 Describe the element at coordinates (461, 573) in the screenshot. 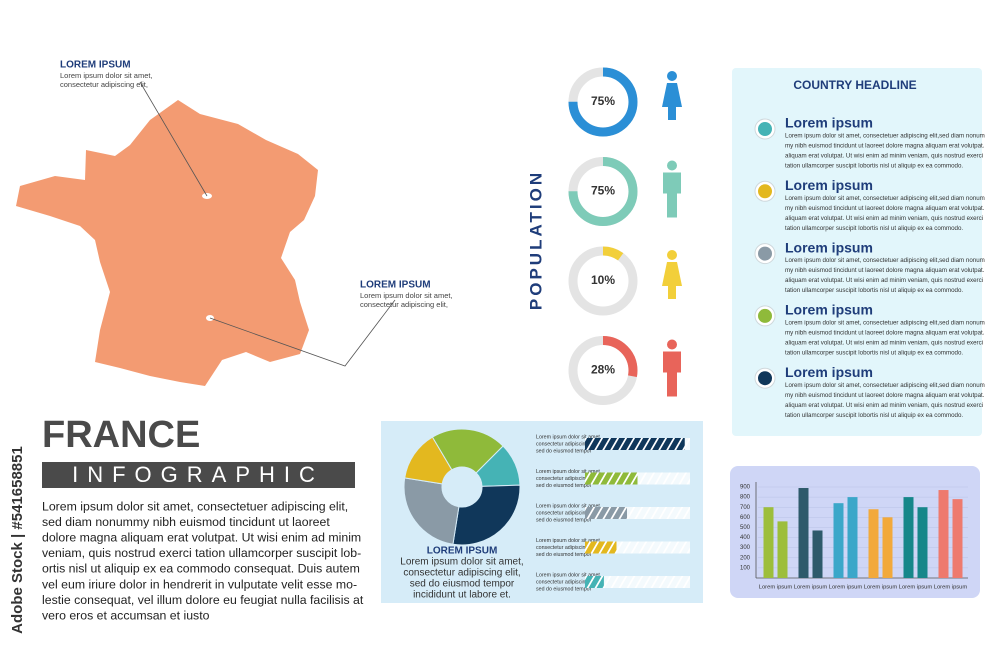

I see `pie-text: consectetur adipiscing elit,` at that location.